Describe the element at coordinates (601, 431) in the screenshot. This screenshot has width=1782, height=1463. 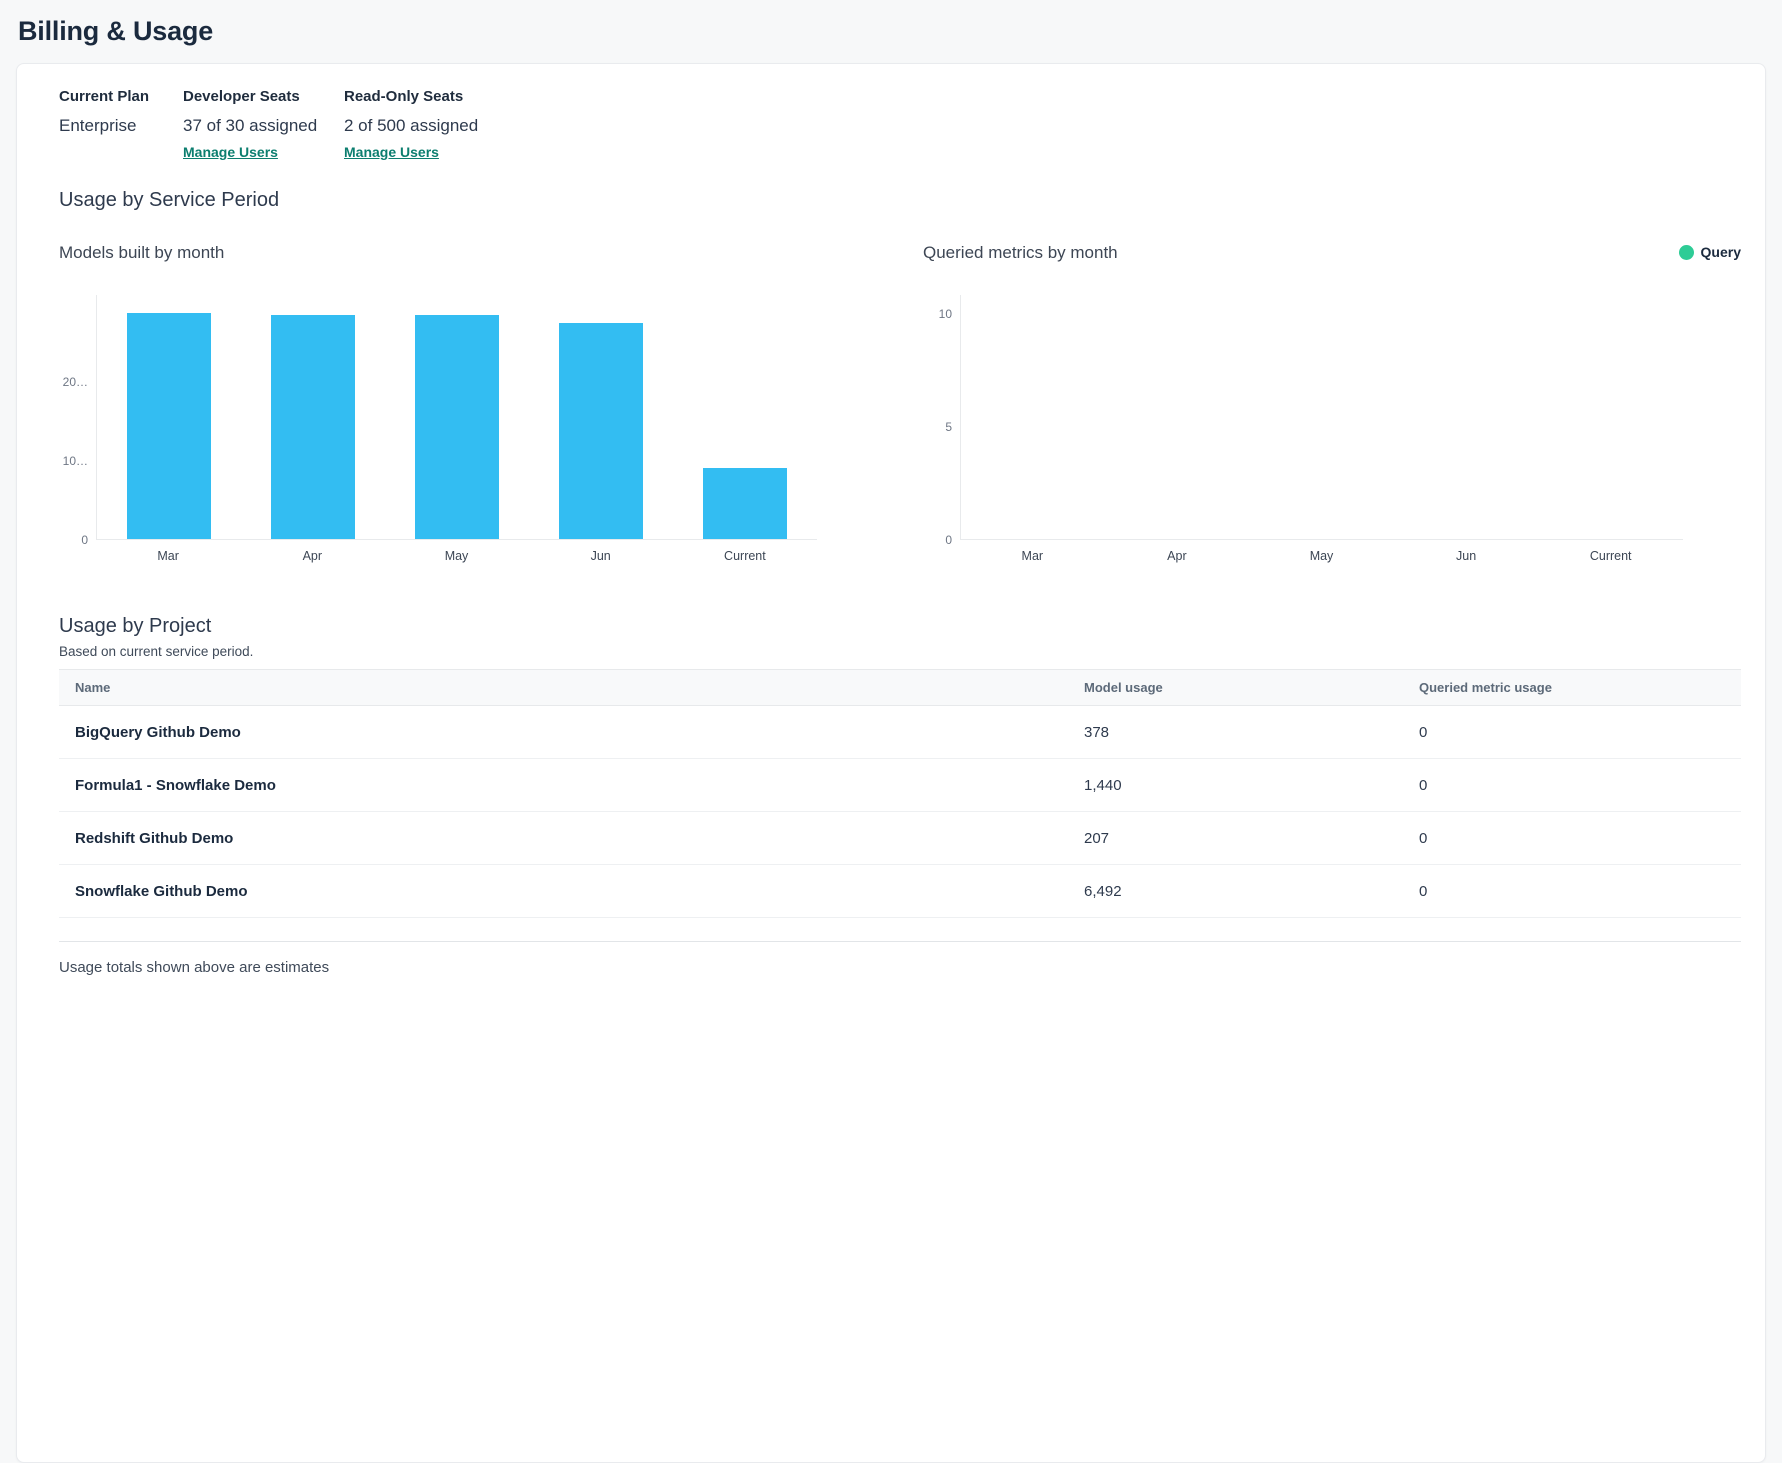
I see `chart-bar-jun` at that location.